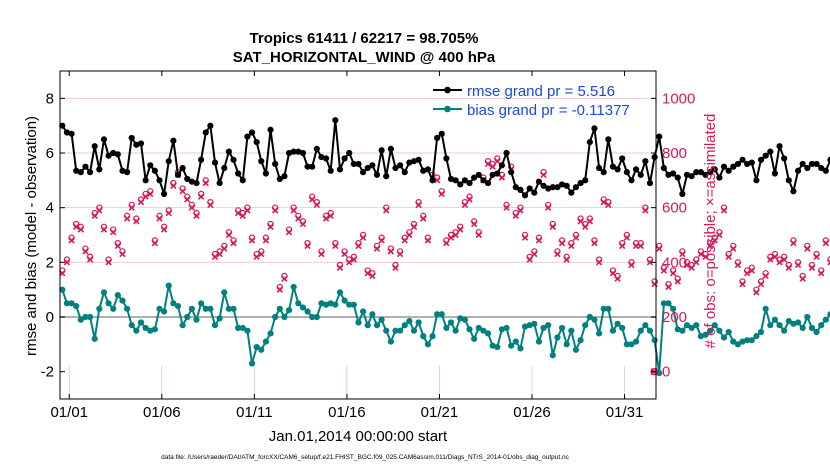 This screenshot has width=830, height=470. Describe the element at coordinates (364, 38) in the screenshot. I see `chart-title: Tropics 61411 / 62217 = 98.705%` at that location.